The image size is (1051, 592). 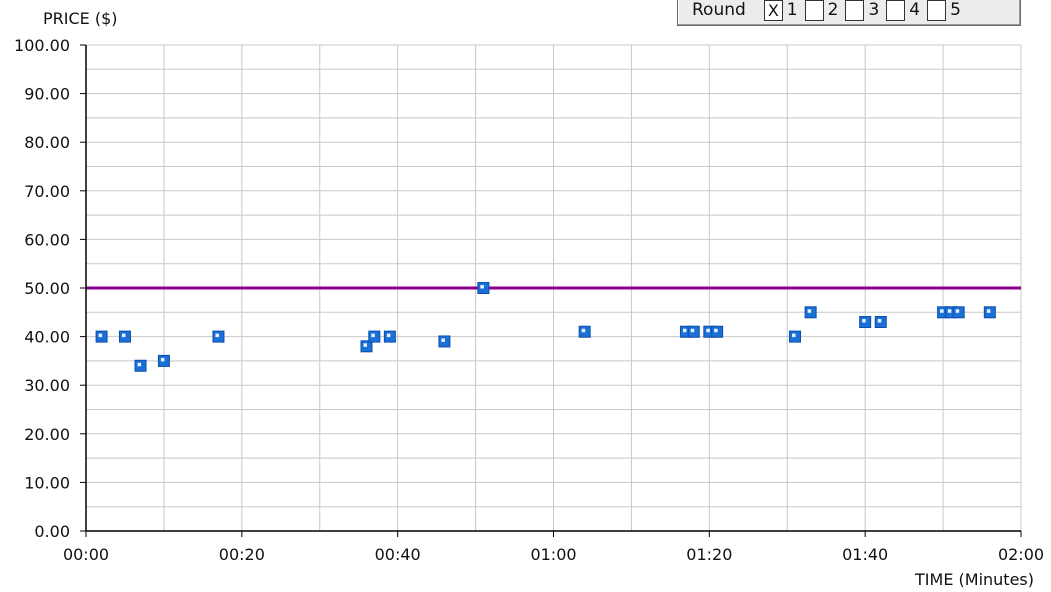 I want to click on round-option-5: 5, so click(x=944, y=10).